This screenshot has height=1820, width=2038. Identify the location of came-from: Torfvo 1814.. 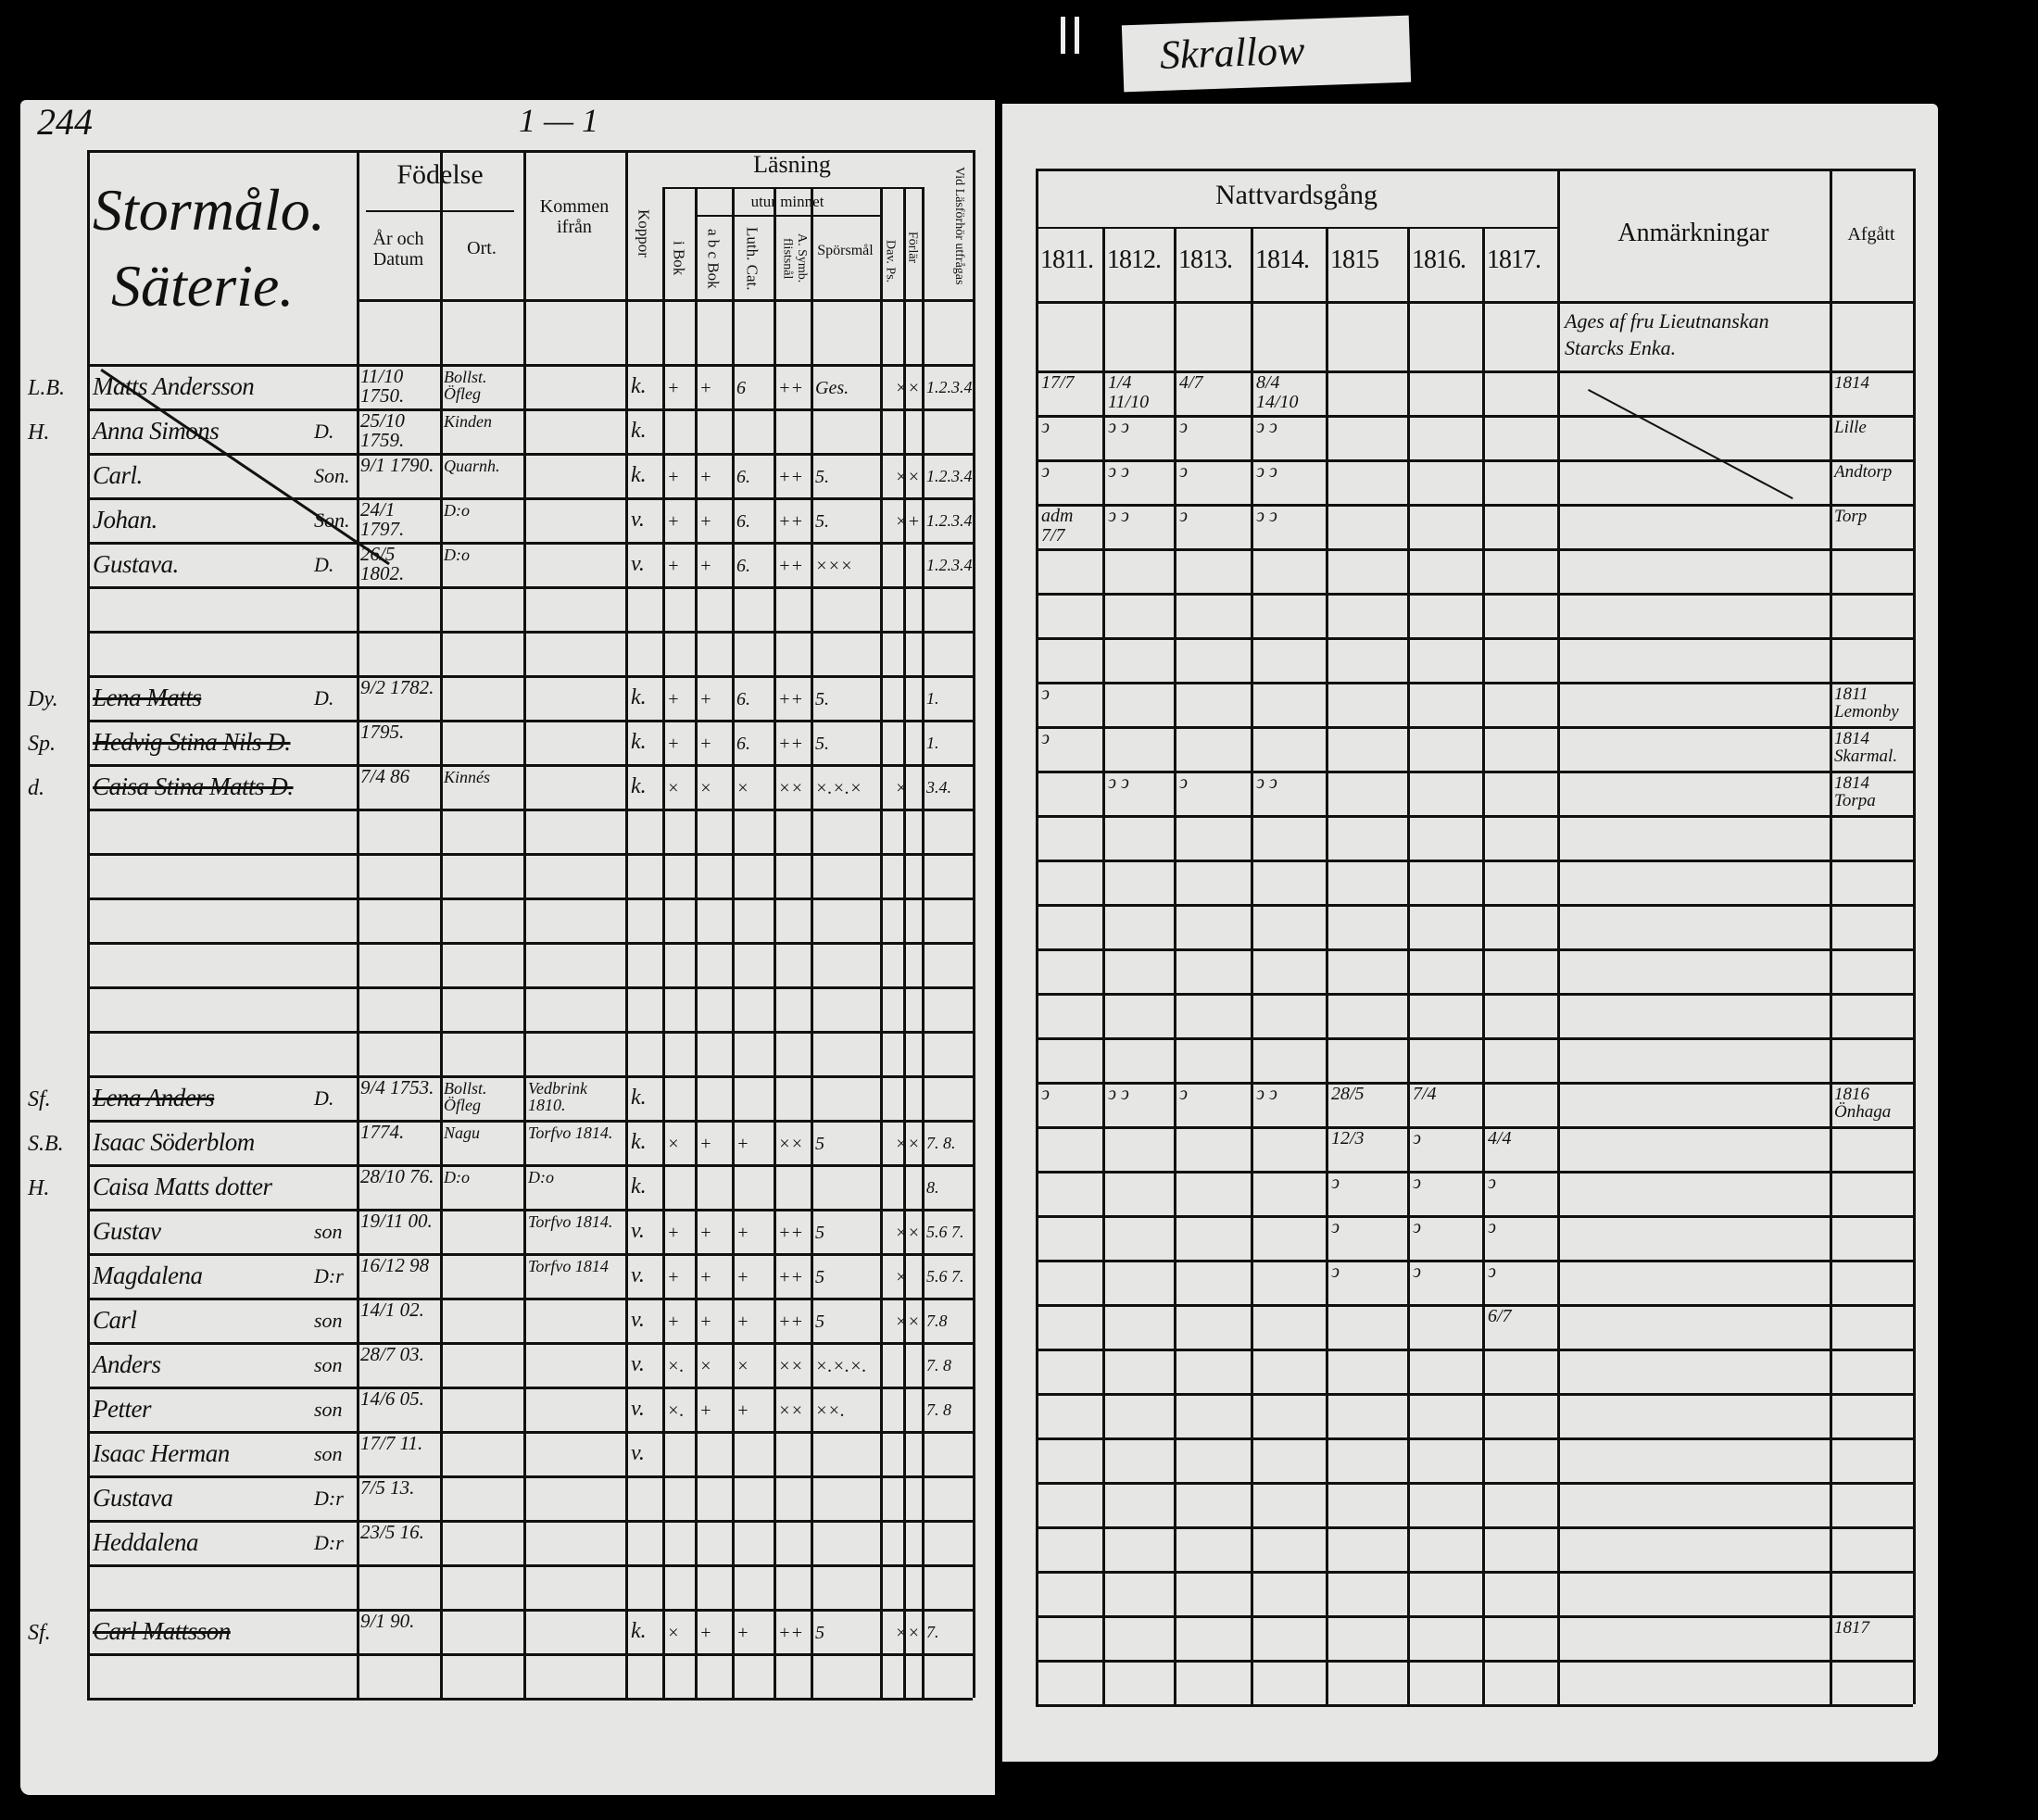
(571, 1221).